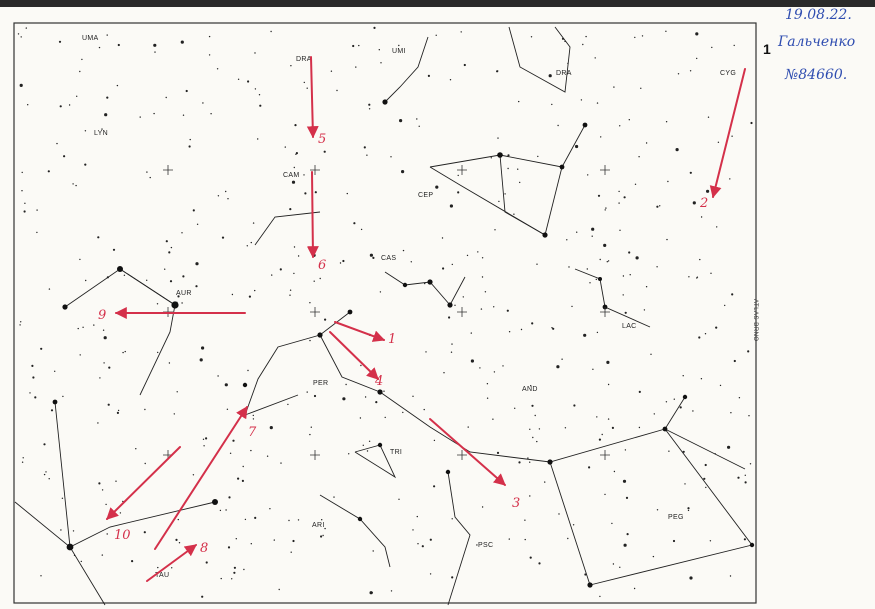 This screenshot has height=609, width=875. I want to click on constellation-label: ARI, so click(318, 525).